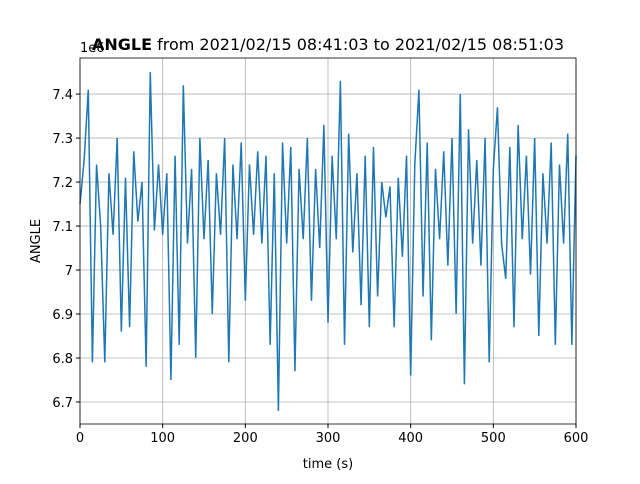 Image resolution: width=640 pixels, height=484 pixels. Describe the element at coordinates (62, 403) in the screenshot. I see `y-tick-label: 6.7` at that location.